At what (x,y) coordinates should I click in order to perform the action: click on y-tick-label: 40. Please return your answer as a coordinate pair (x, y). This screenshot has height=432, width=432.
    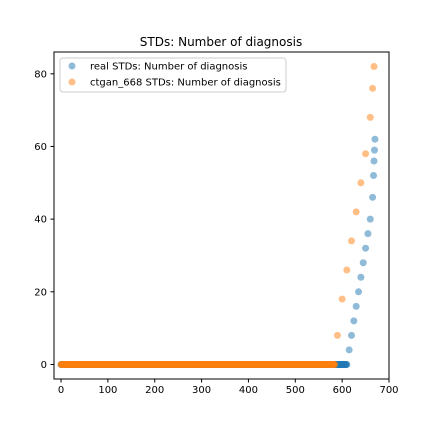
    Looking at the image, I should click on (40, 220).